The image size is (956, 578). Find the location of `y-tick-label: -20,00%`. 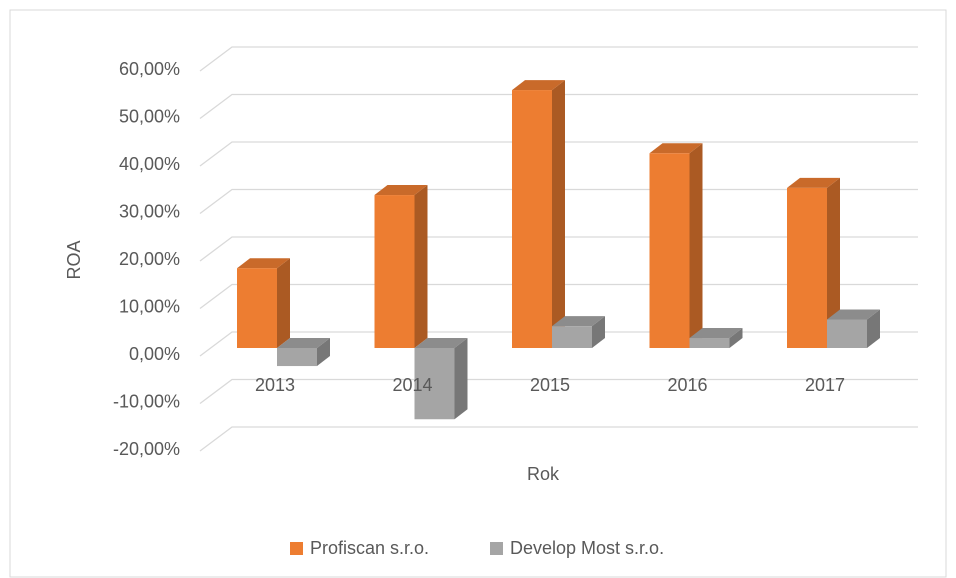

y-tick-label: -20,00% is located at coordinates (146, 449).